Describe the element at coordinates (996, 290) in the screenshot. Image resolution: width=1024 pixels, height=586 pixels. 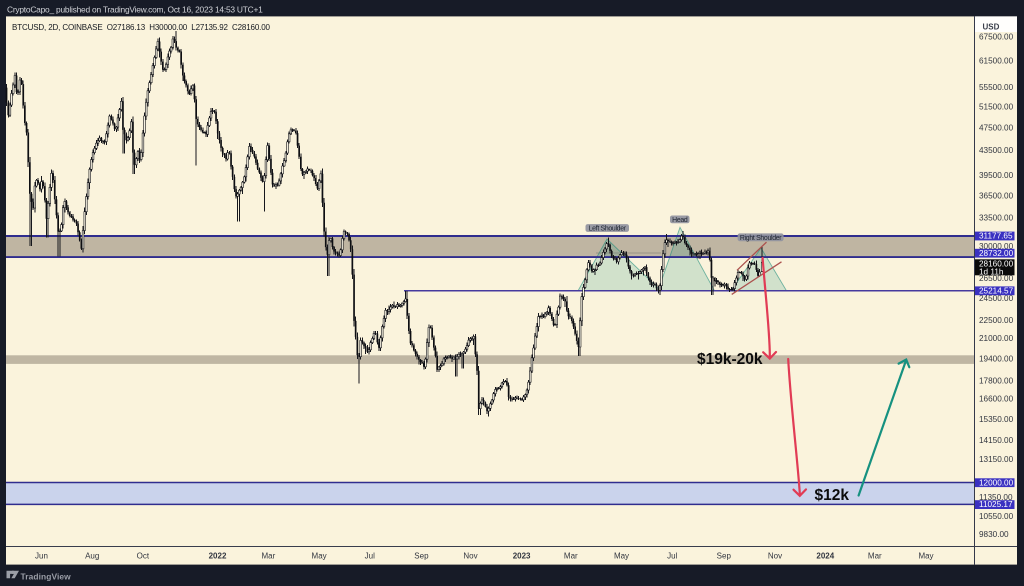
I see `svg-text: 25214.57` at that location.